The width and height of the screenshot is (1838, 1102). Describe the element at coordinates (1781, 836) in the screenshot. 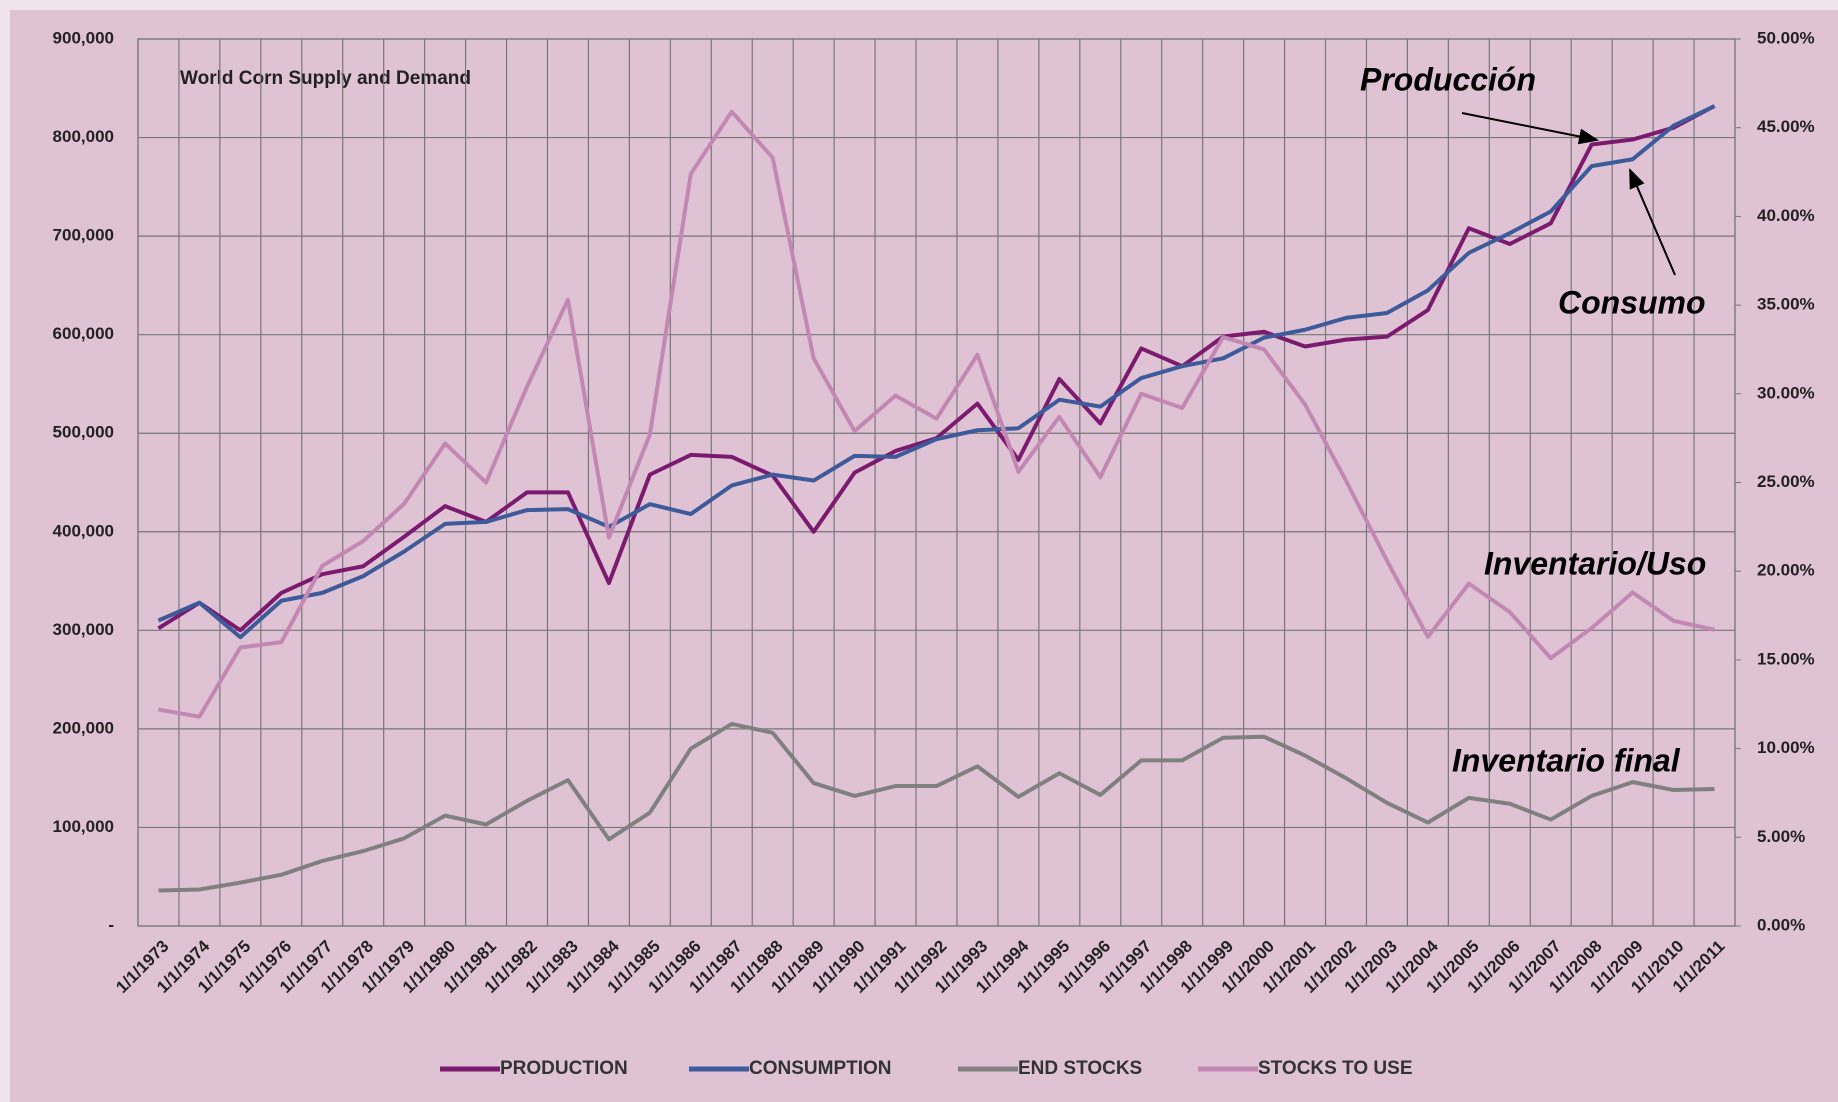

I see `y2-tick-label: 5.00%` at that location.